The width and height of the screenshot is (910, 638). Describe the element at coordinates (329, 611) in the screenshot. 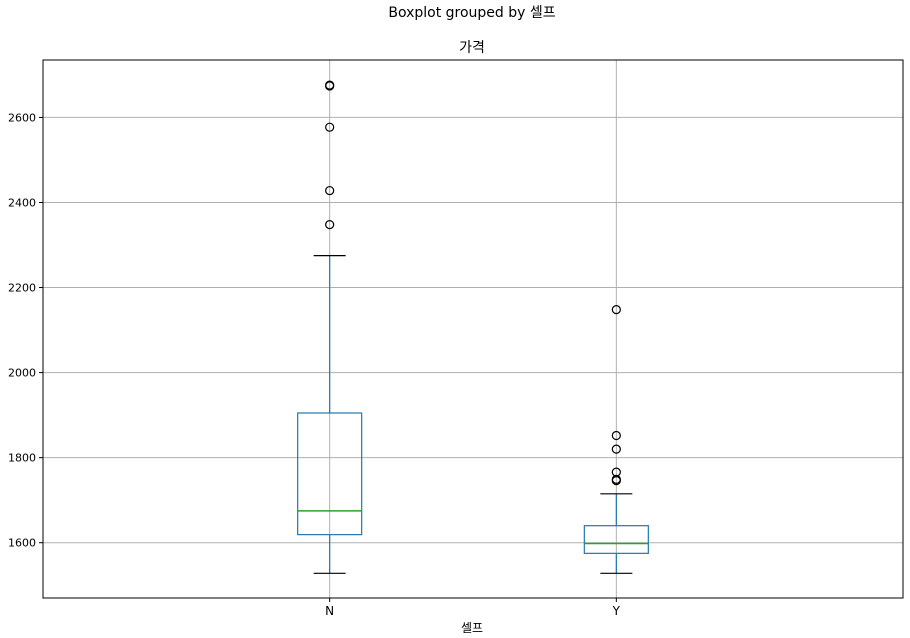

I see `x-tick-label: N` at that location.